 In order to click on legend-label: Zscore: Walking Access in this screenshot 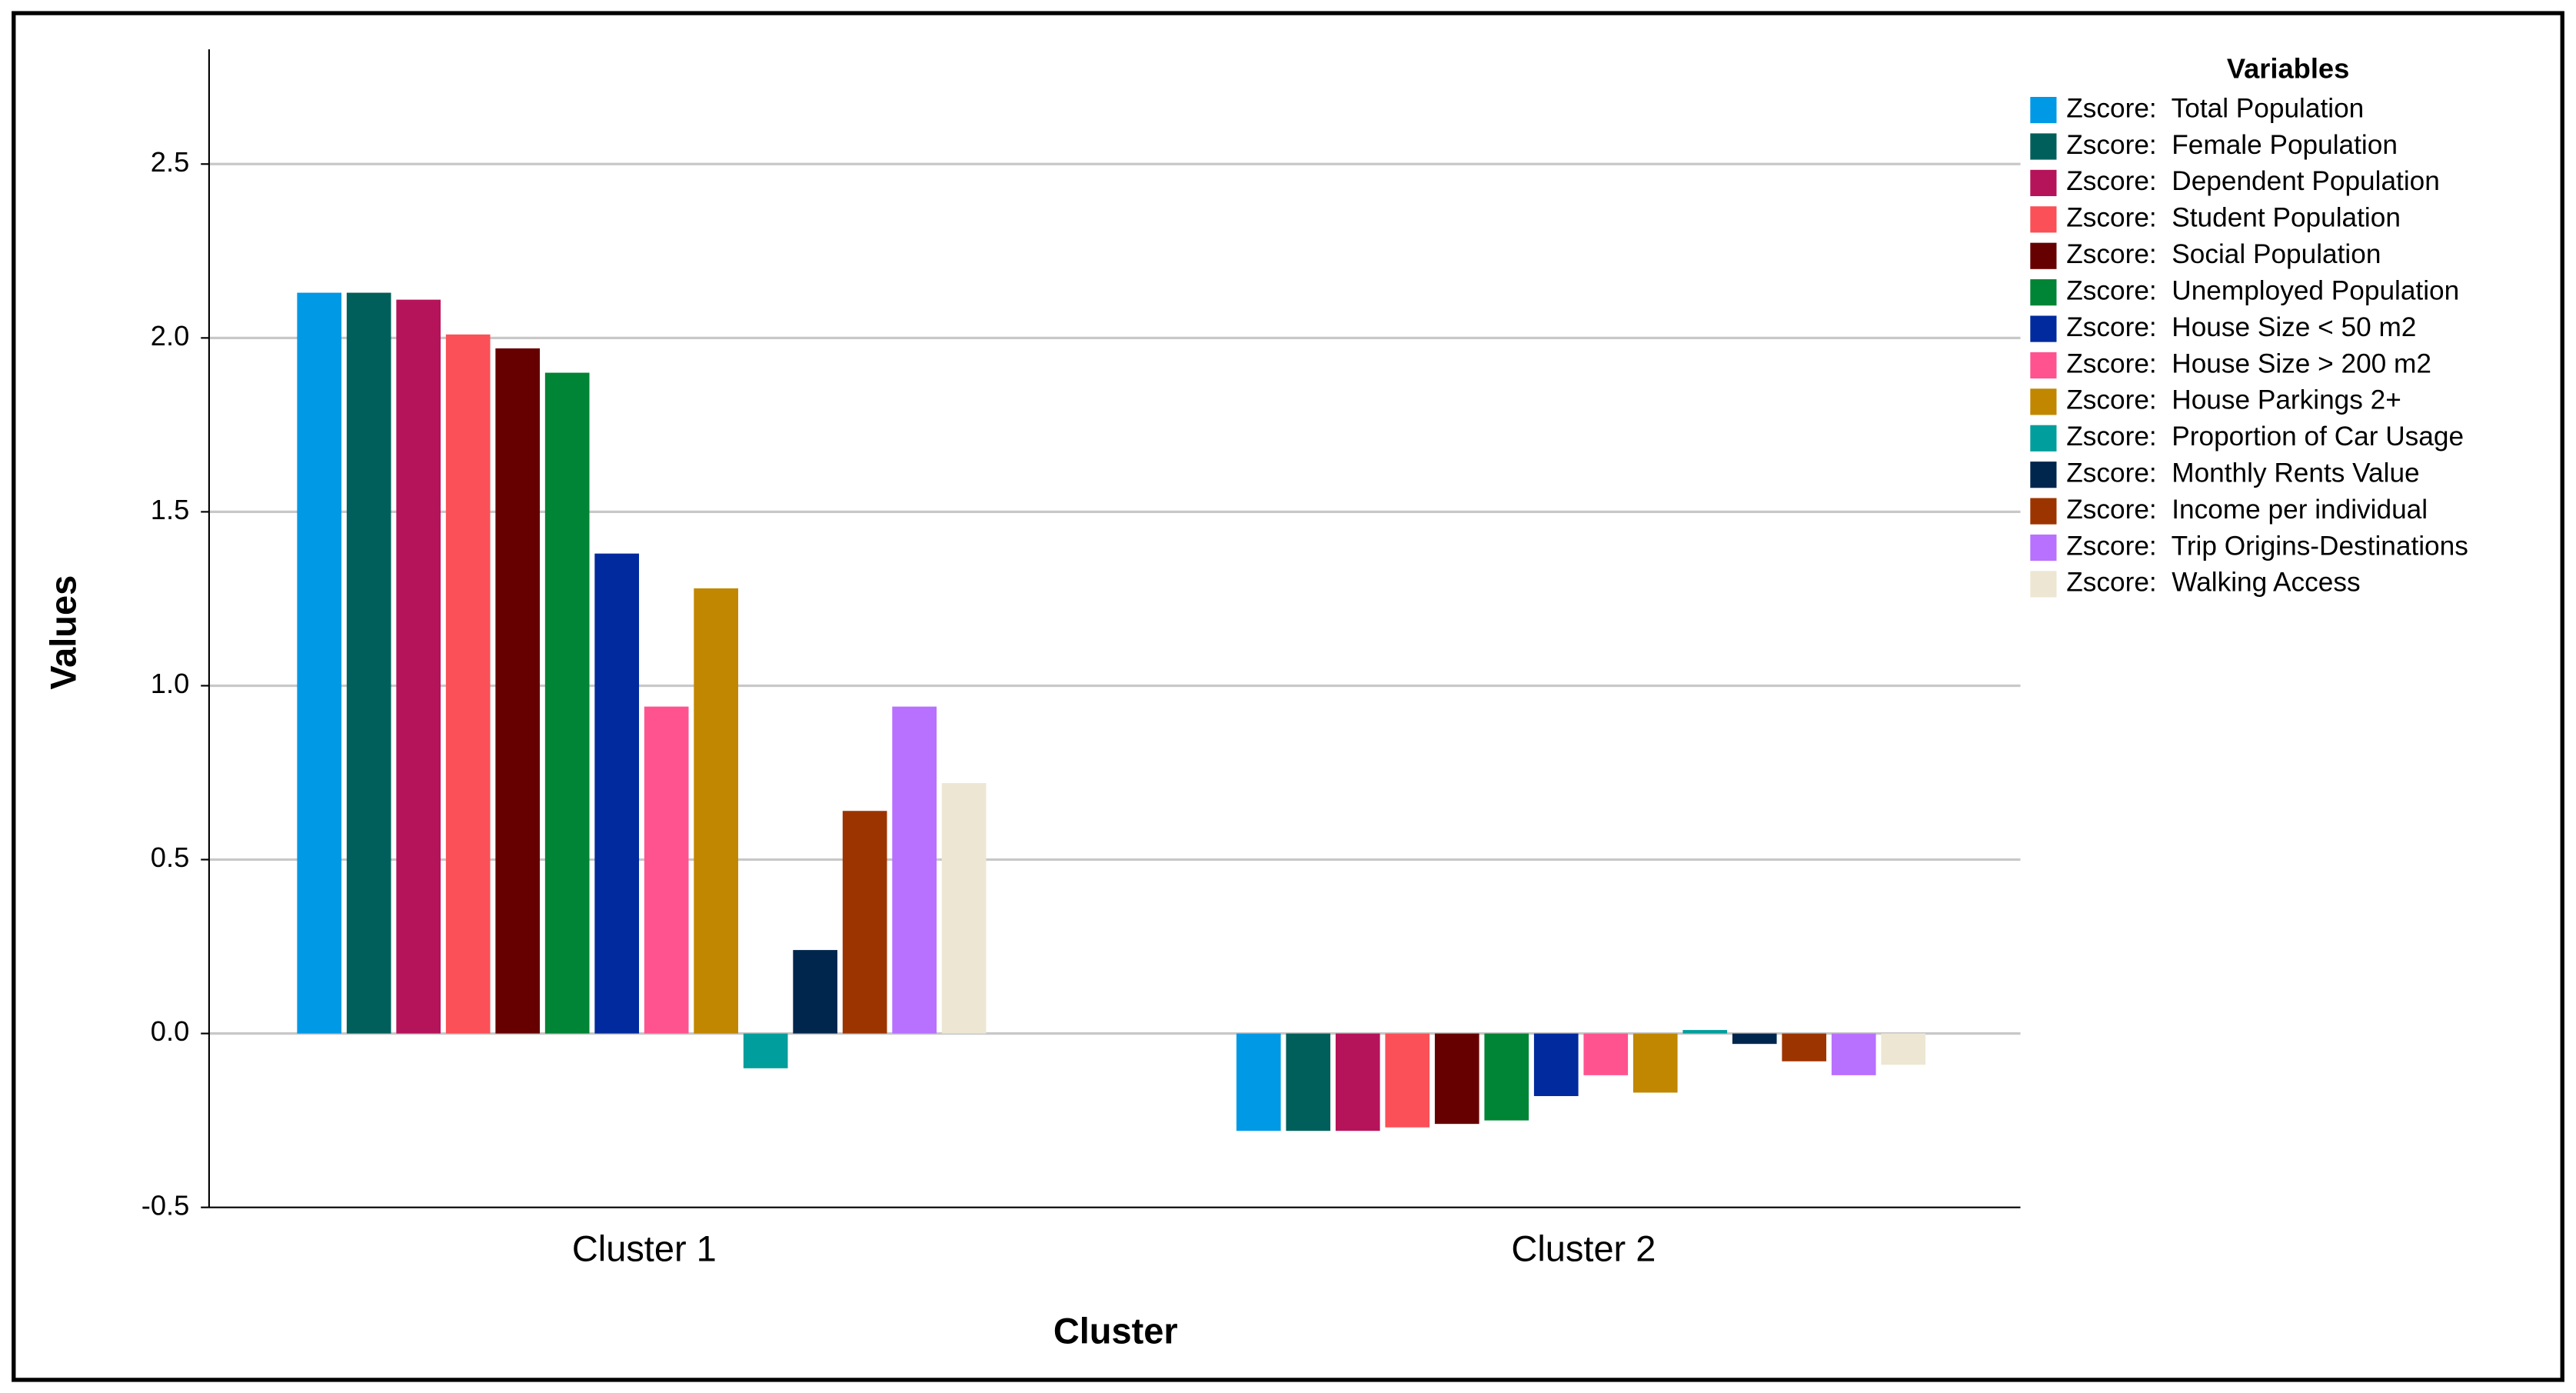, I will do `click(2213, 583)`.